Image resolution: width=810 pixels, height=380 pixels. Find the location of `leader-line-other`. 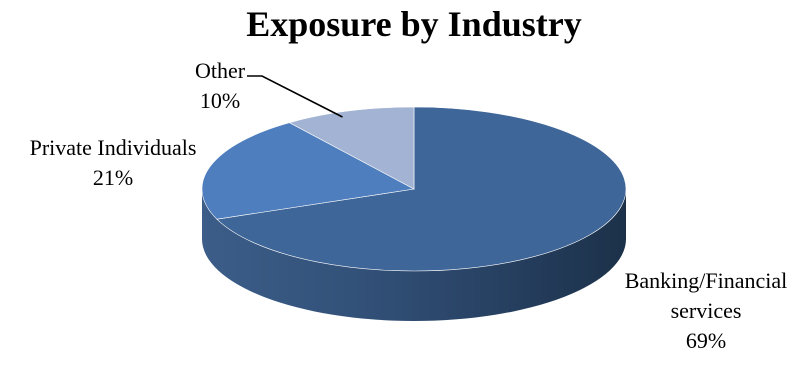

leader-line-other is located at coordinates (295, 96).